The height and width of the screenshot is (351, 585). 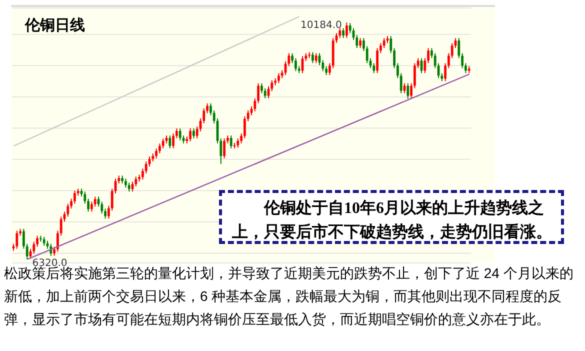 What do you see at coordinates (321, 26) in the screenshot?
I see `annotation: 10184.0` at bounding box center [321, 26].